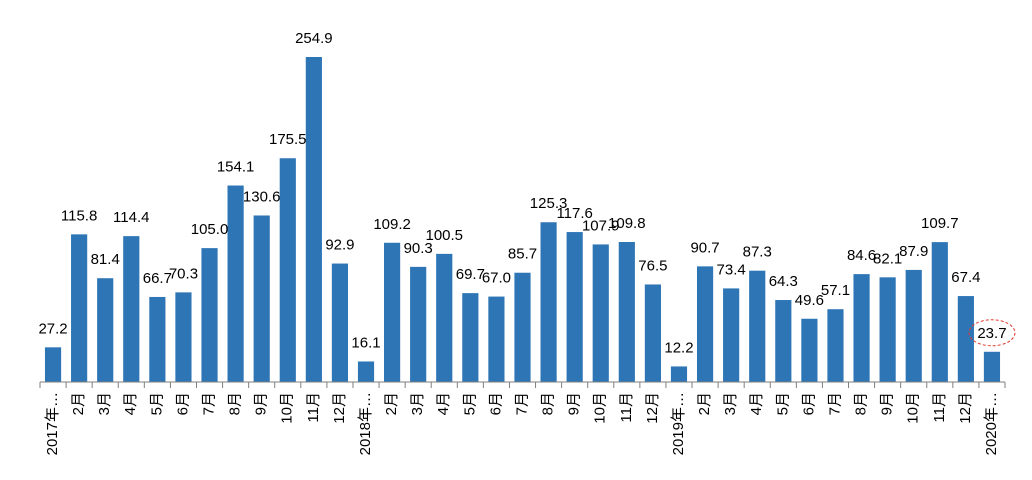 The image size is (1032, 480). Describe the element at coordinates (417, 403) in the screenshot. I see `x-tick-label-14: 3月` at that location.